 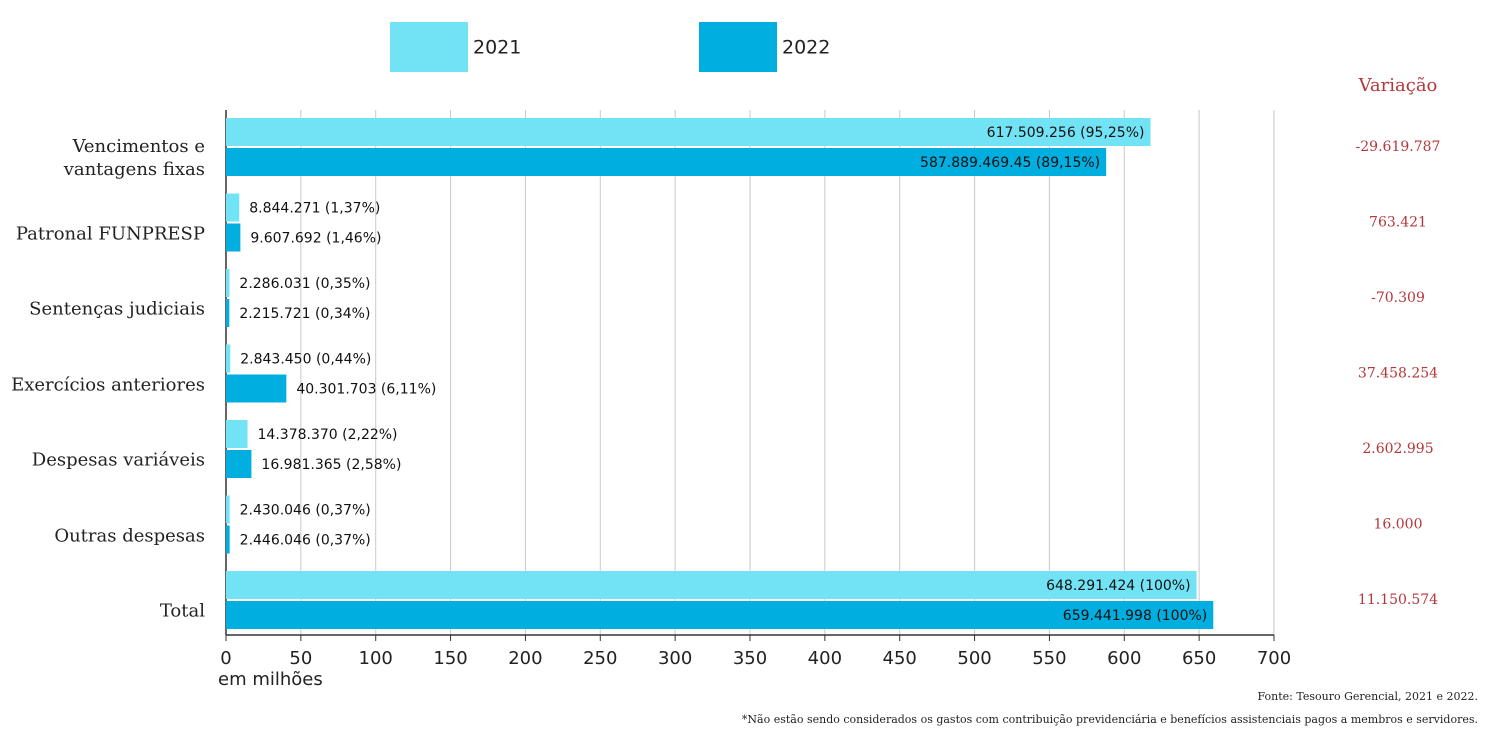 What do you see at coordinates (270, 679) in the screenshot?
I see `x-axis-title: em milhões` at bounding box center [270, 679].